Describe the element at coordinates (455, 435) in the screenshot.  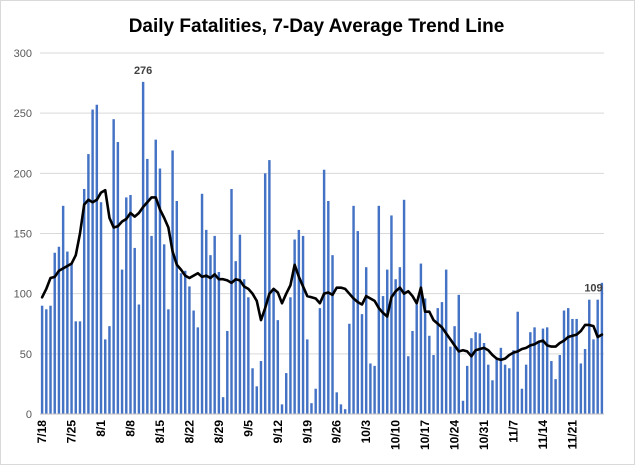
I see `x-tick-label: 10/24` at that location.